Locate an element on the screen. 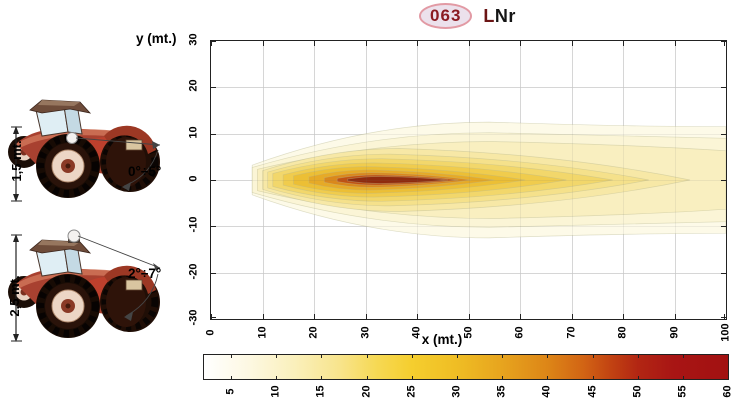  x-tick-label: 30 is located at coordinates (364, 332).